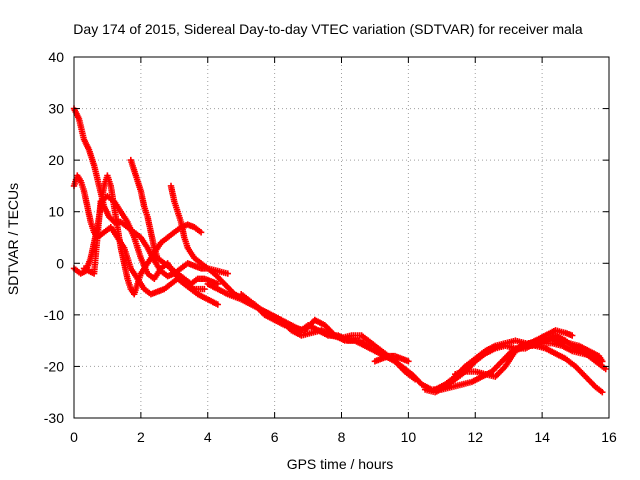 The image size is (640, 480). Describe the element at coordinates (56, 212) in the screenshot. I see `y-tick-label: 10` at that location.